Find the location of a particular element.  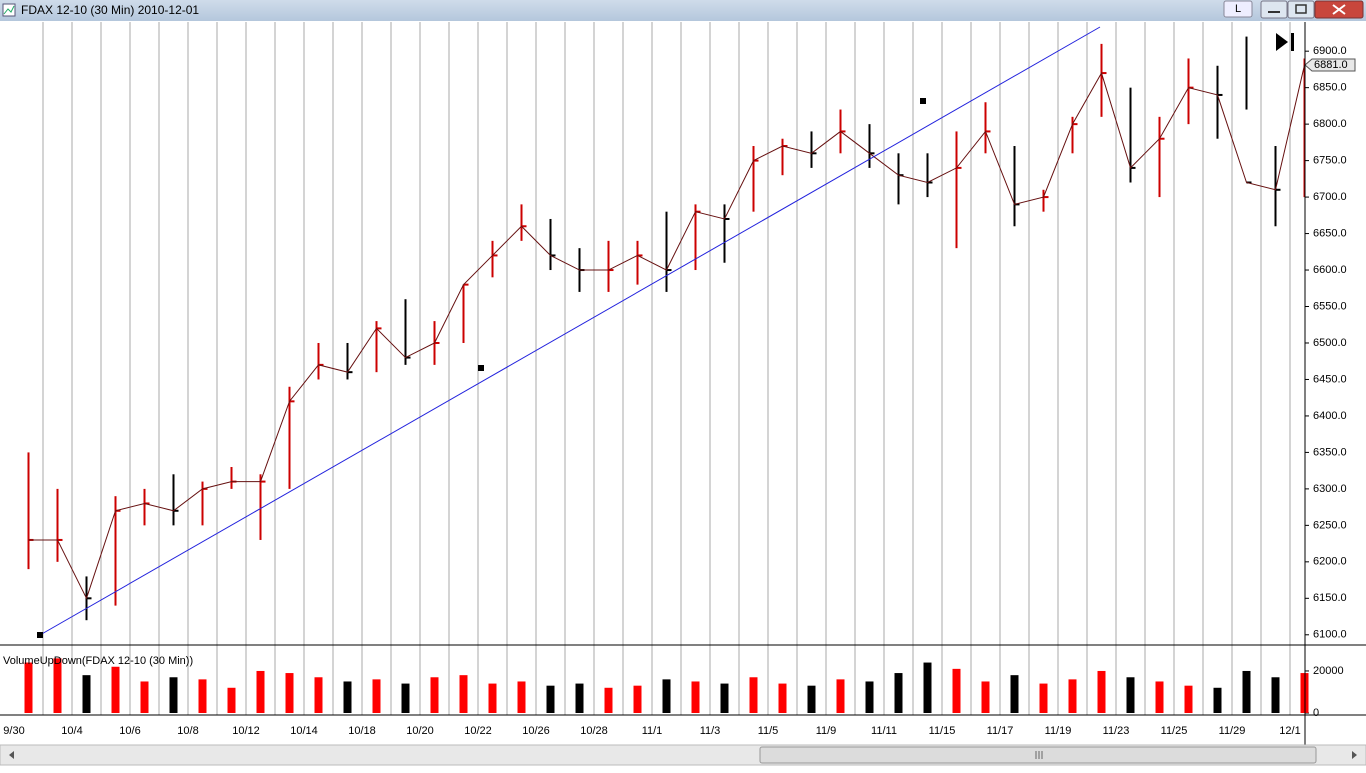

l-button is located at coordinates (1238, 9).